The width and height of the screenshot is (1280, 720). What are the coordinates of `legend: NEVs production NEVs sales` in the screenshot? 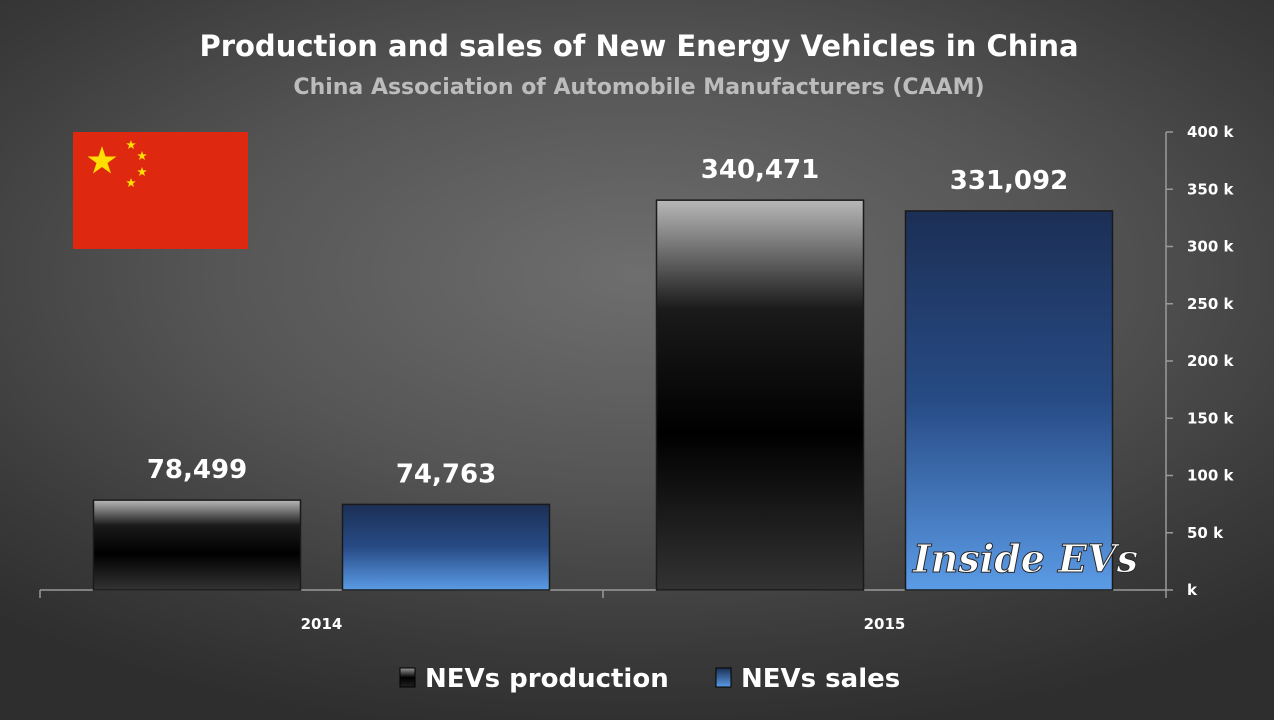 It's located at (649, 679).